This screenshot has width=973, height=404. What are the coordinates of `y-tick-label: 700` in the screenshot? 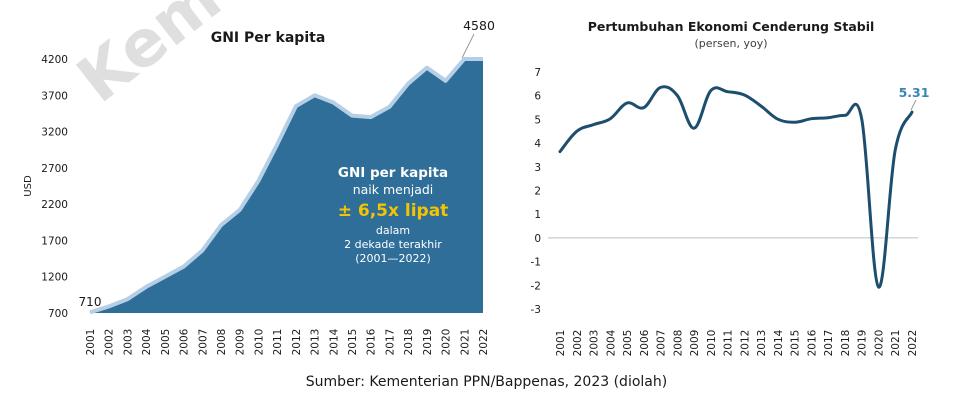 It's located at (58, 314).